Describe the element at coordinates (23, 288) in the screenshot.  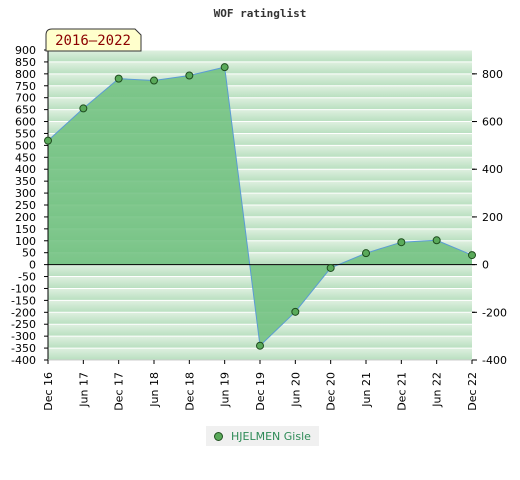
I see `y-tick-label: -100` at that location.